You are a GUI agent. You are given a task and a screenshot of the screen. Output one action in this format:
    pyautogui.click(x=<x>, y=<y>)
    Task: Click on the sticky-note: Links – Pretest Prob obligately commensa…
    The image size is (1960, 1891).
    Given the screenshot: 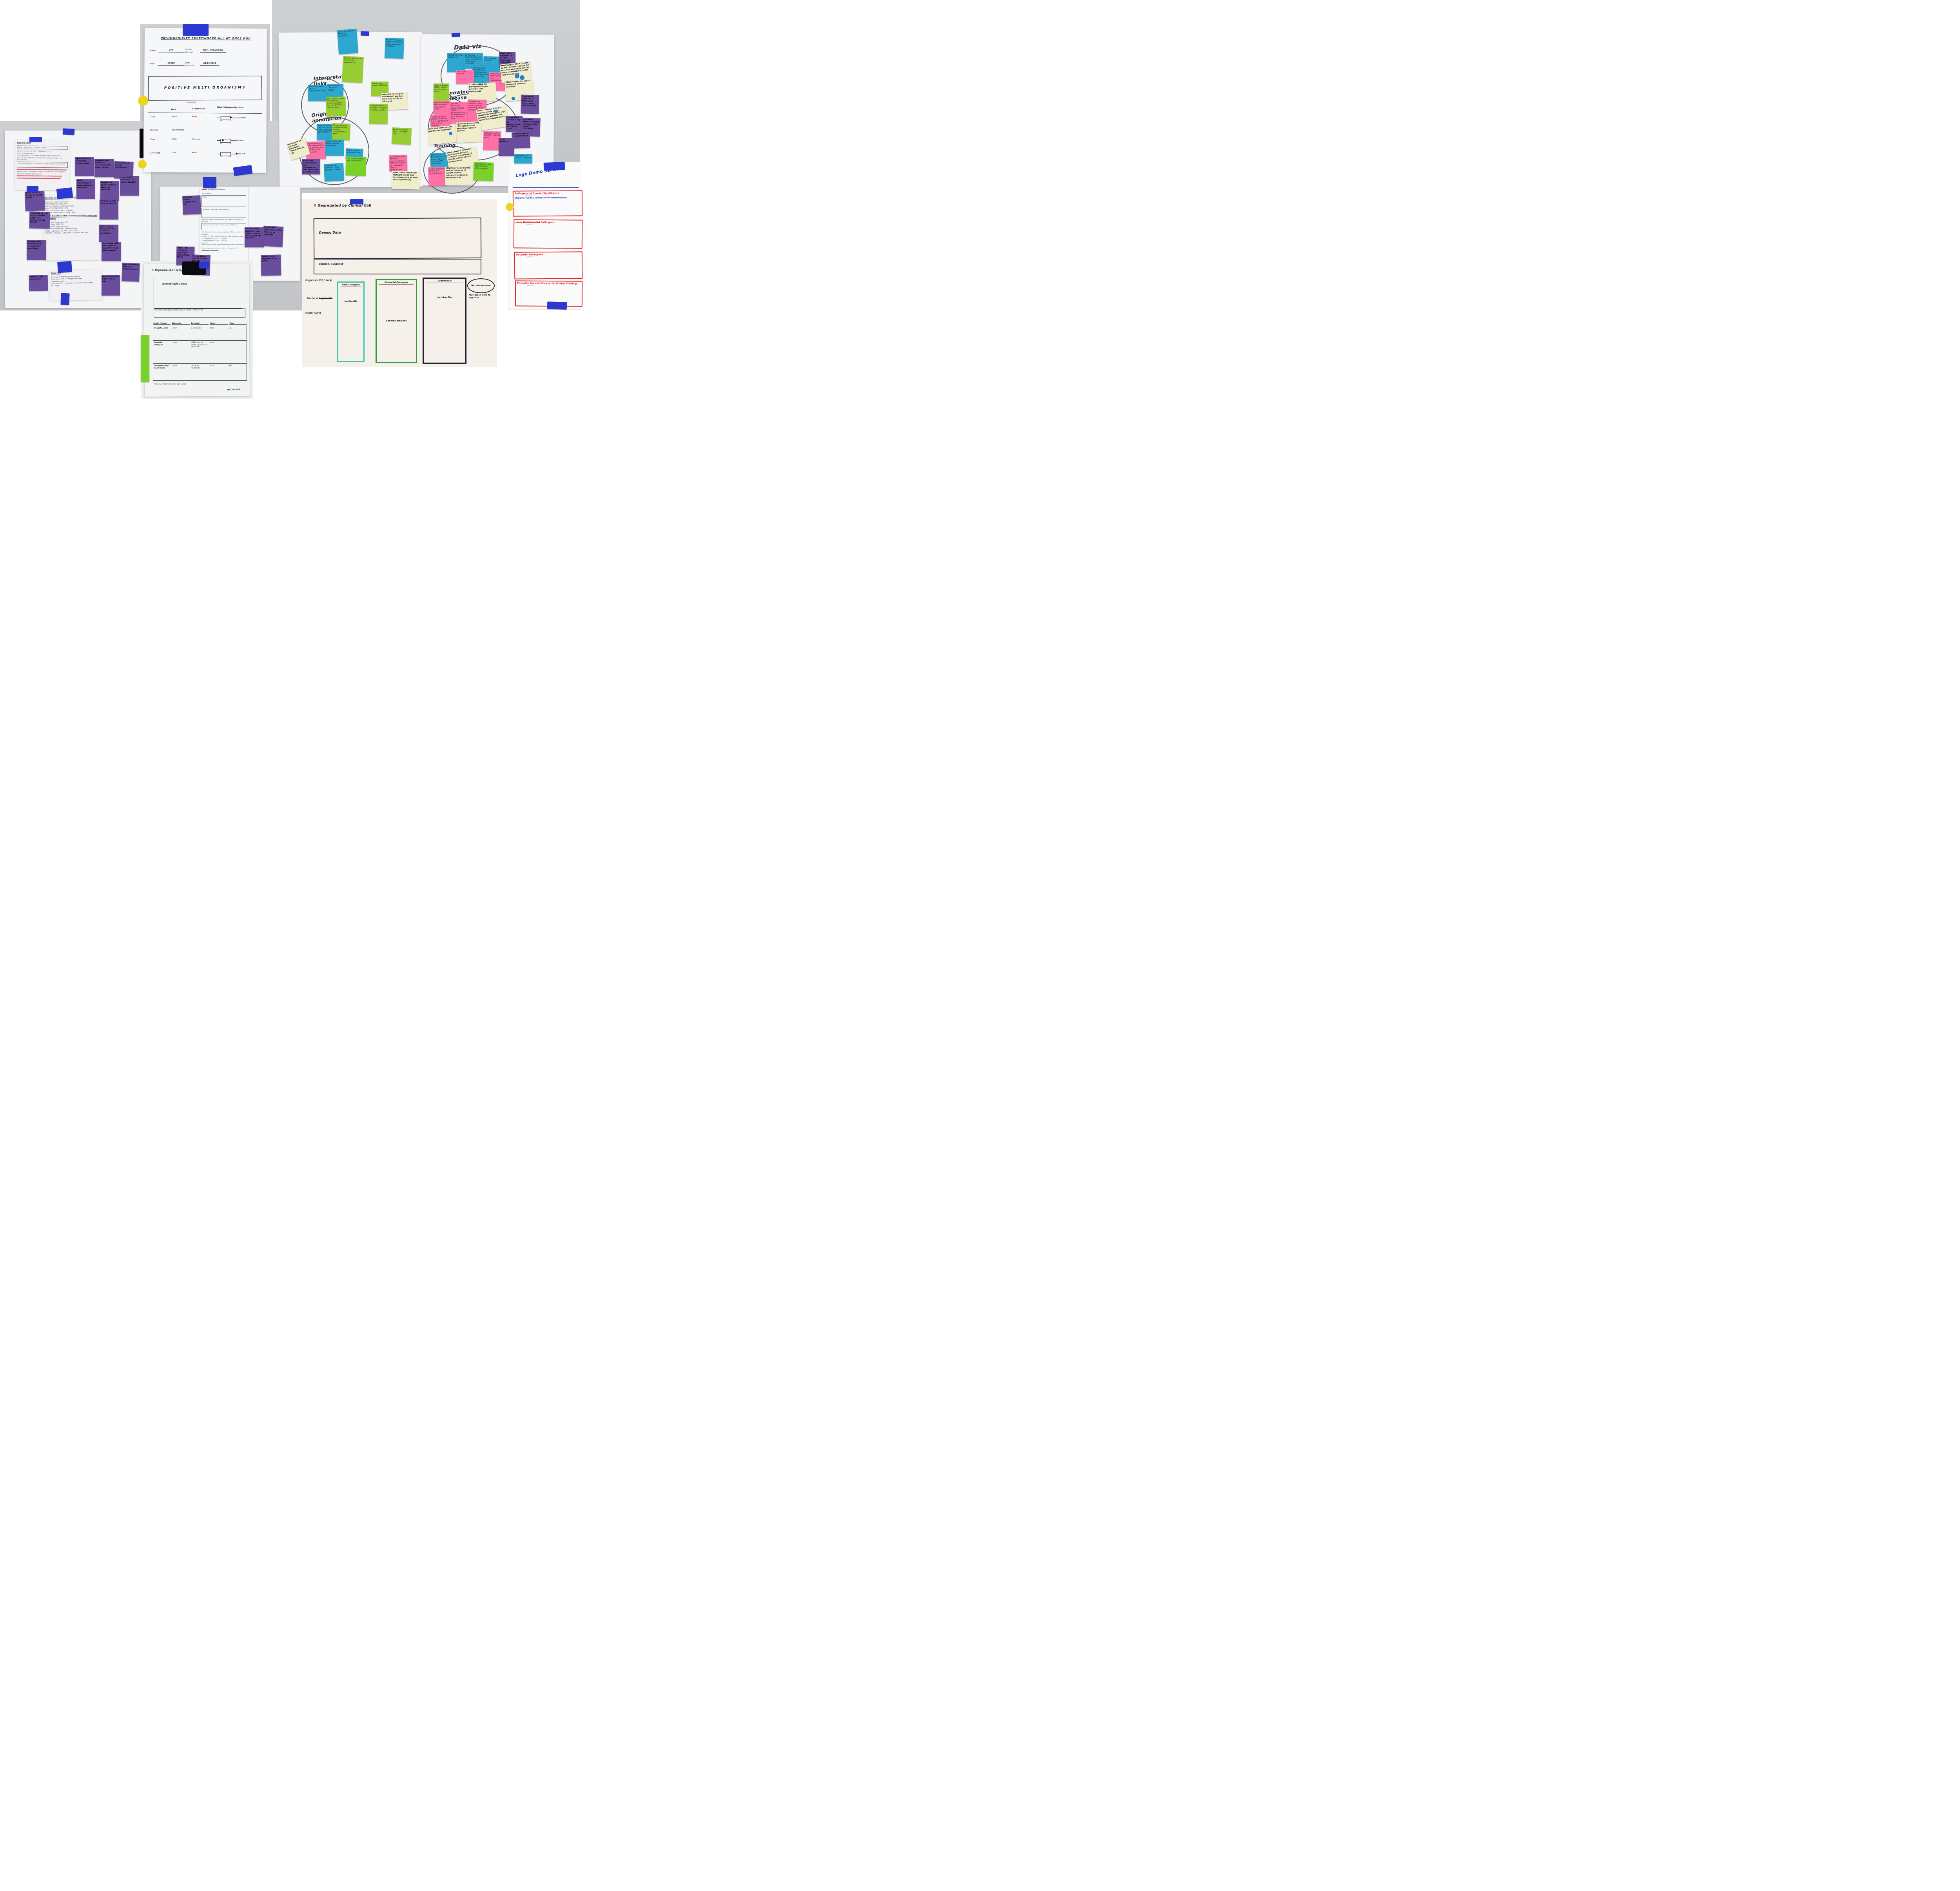 What is the action you would take?
    pyautogui.click(x=348, y=41)
    